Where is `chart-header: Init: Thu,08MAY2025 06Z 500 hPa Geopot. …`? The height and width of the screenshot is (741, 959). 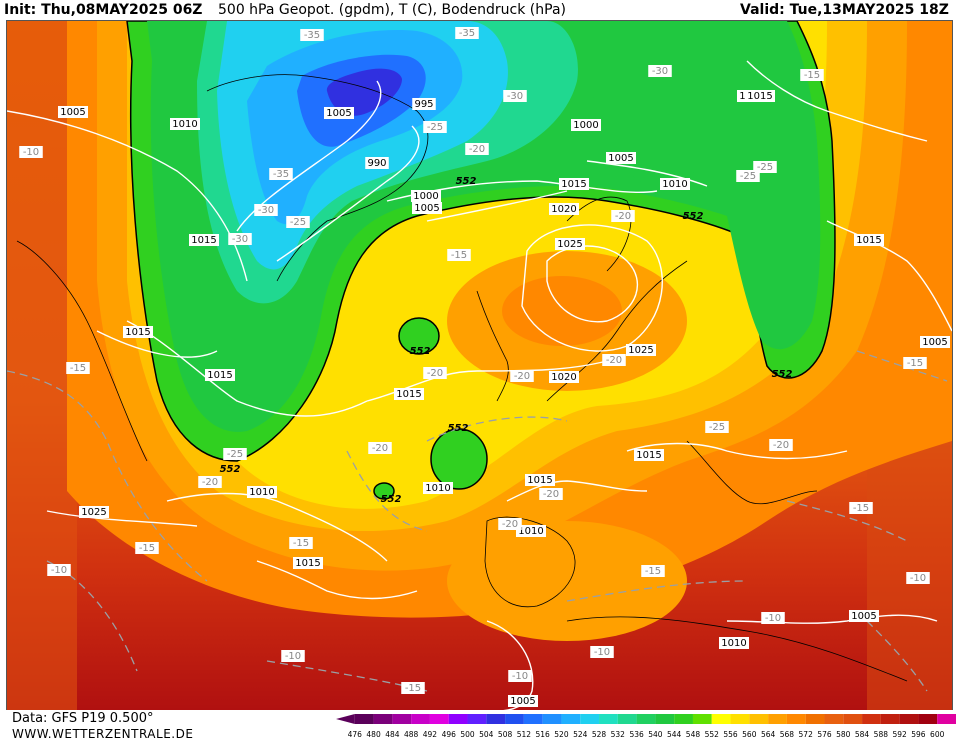
chart-header: Init: Thu,08MAY2025 06Z 500 hPa Geopot. … is located at coordinates (479, 10).